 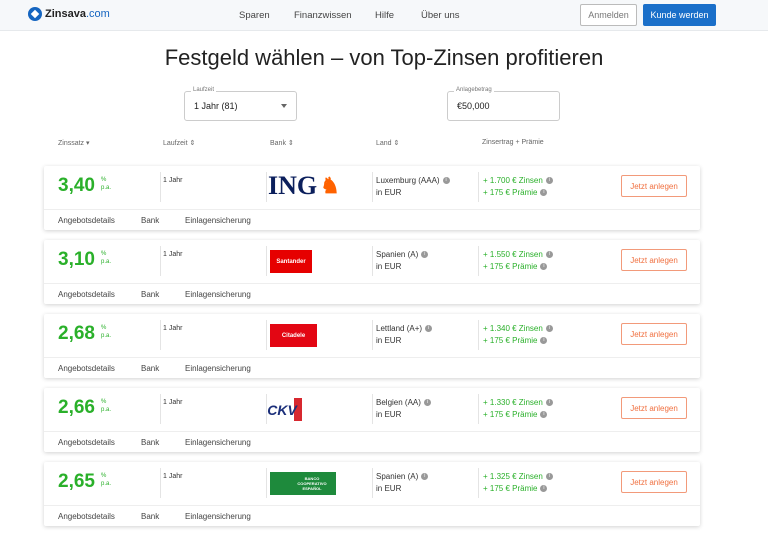 I want to click on nav-hilfe: Hilfe, so click(x=385, y=15).